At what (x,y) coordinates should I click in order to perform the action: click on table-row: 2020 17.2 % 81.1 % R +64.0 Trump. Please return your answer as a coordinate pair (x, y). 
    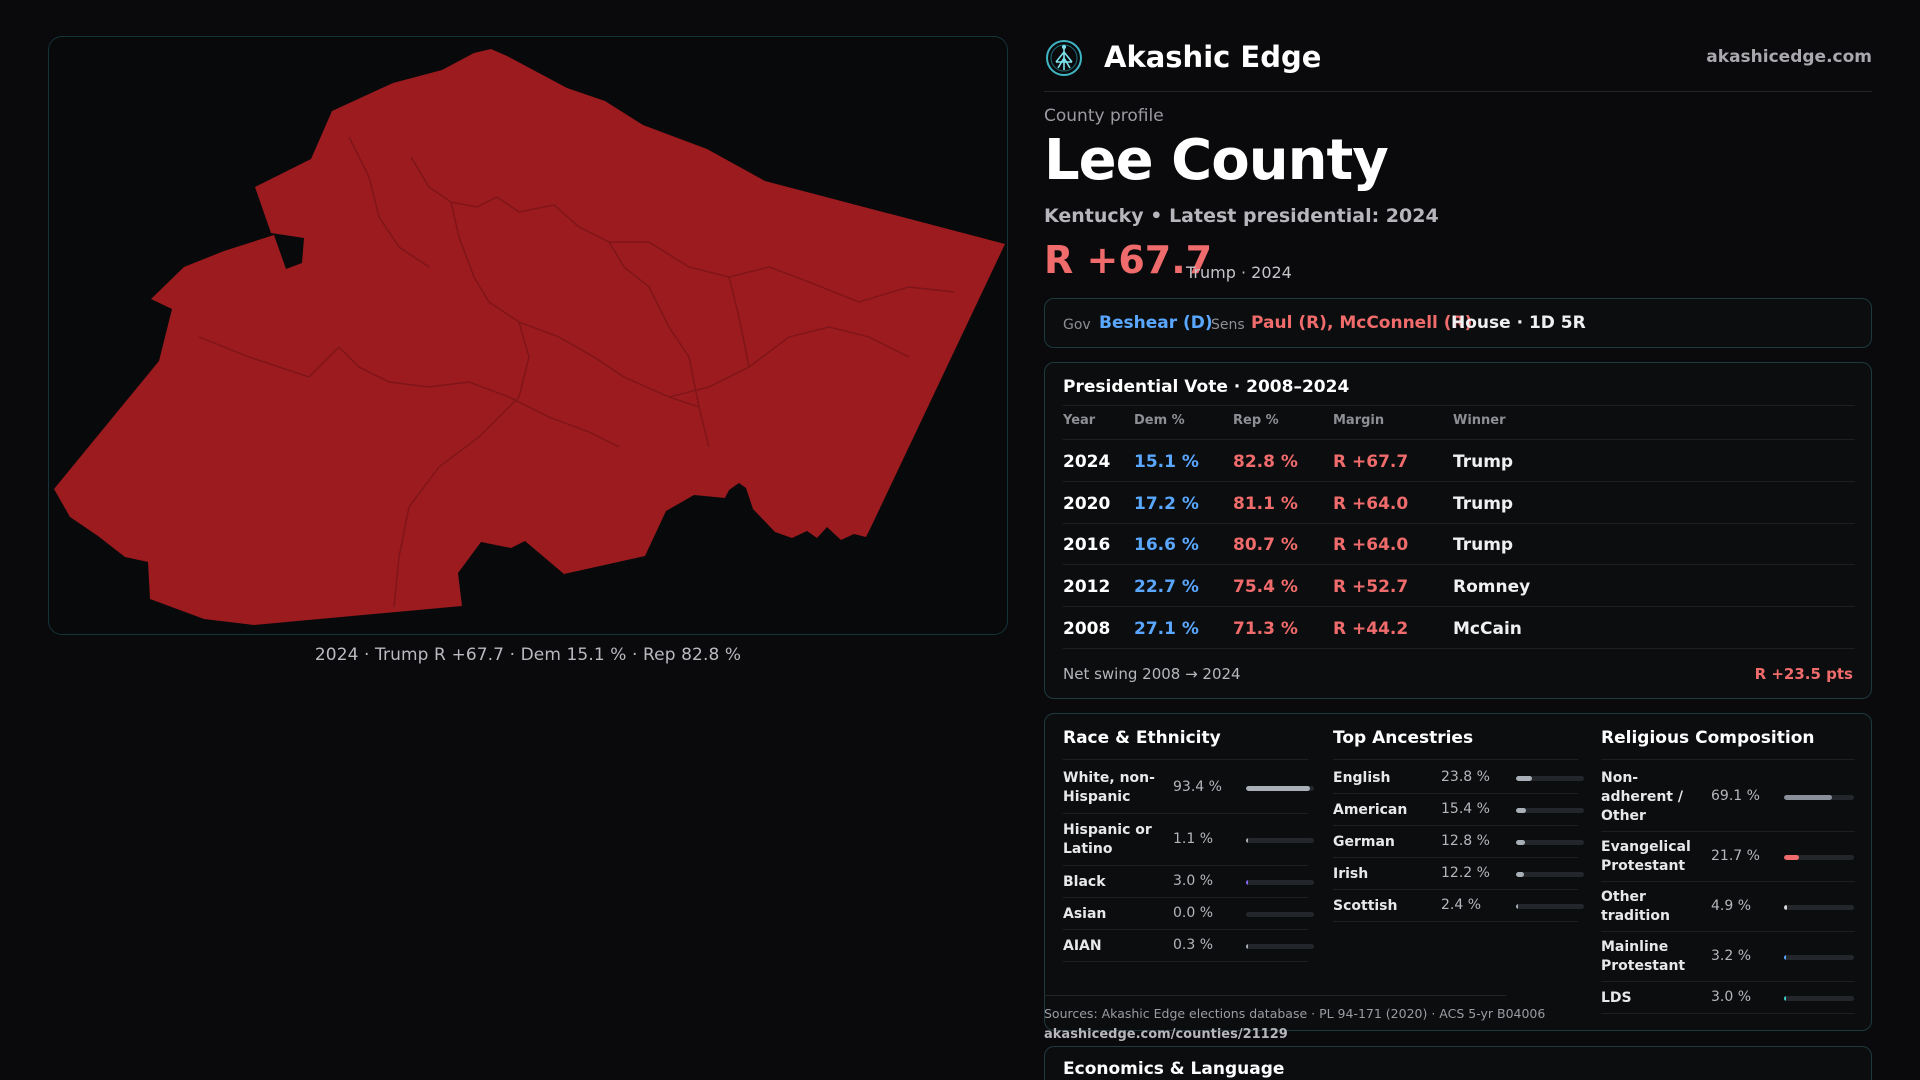
    Looking at the image, I should click on (1459, 505).